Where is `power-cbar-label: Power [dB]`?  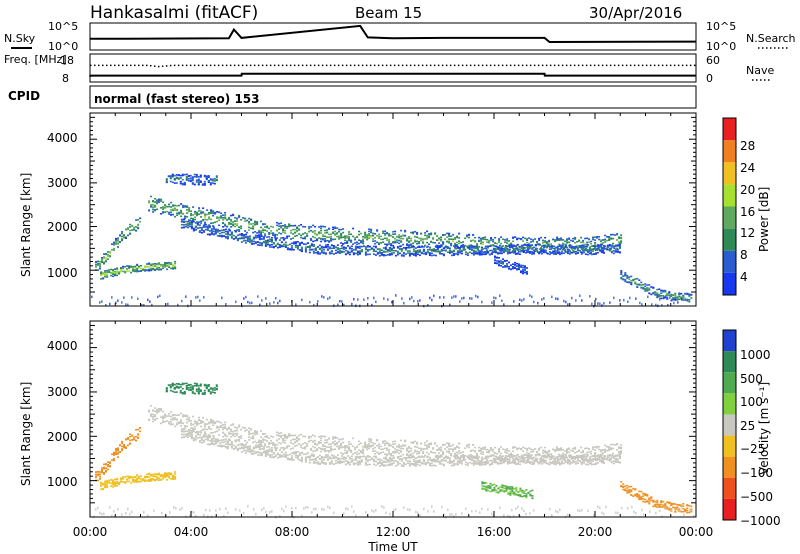
power-cbar-label: Power [dB] is located at coordinates (764, 219).